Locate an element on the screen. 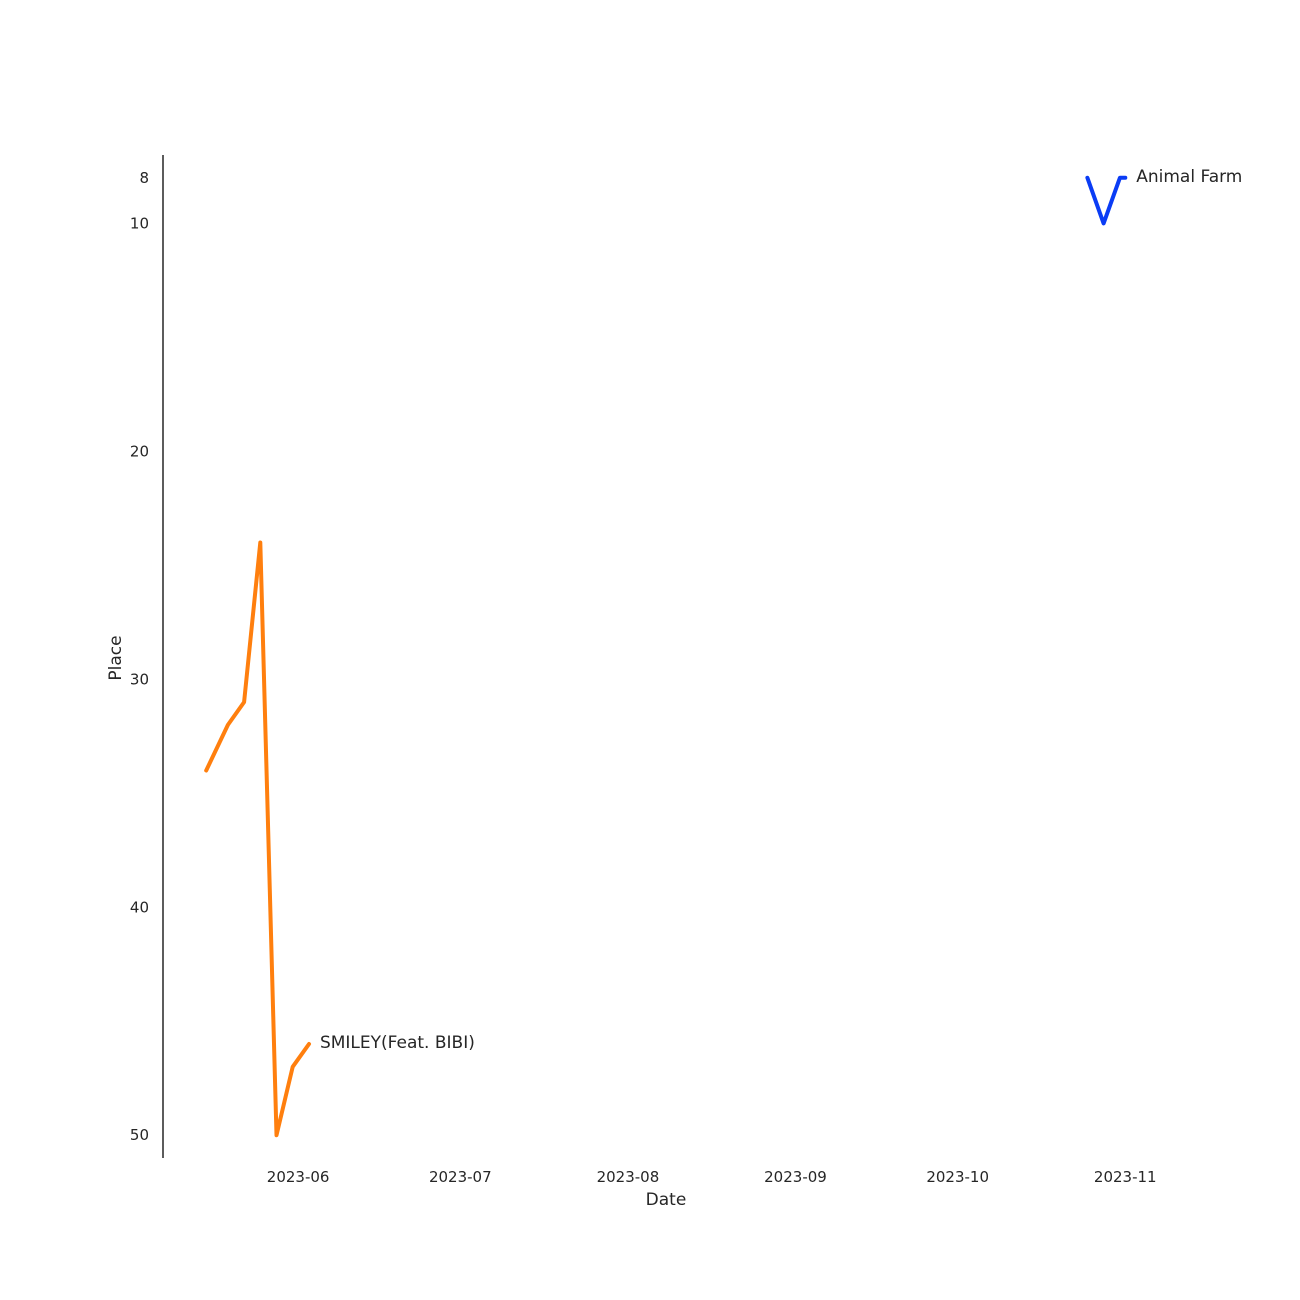 Image resolution: width=1300 pixels, height=1300 pixels. series-label-1: Animal Farm is located at coordinates (1189, 177).